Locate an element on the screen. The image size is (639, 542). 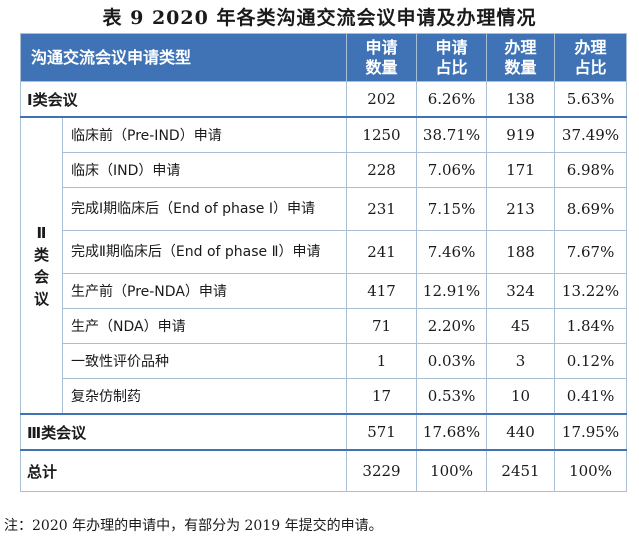
header-apply-count: 申请 数量 is located at coordinates (382, 57).